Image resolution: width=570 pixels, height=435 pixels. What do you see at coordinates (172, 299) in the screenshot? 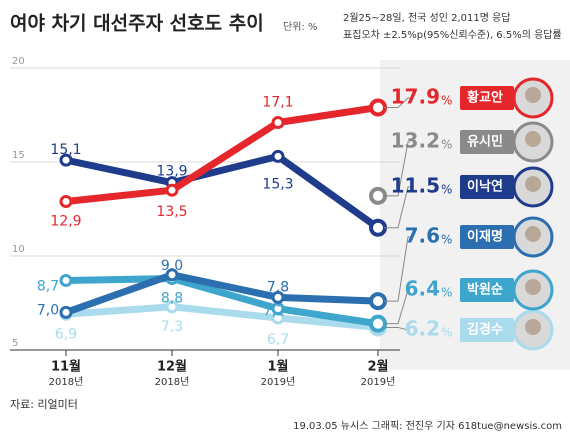
I see `value-label: 8,8` at bounding box center [172, 299].